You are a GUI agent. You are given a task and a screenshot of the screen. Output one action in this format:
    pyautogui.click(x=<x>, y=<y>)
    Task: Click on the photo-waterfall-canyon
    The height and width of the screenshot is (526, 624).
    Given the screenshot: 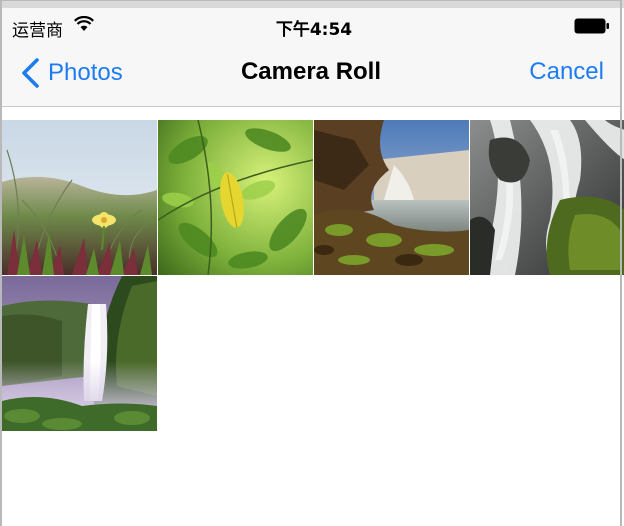 What is the action you would take?
    pyautogui.click(x=391, y=197)
    